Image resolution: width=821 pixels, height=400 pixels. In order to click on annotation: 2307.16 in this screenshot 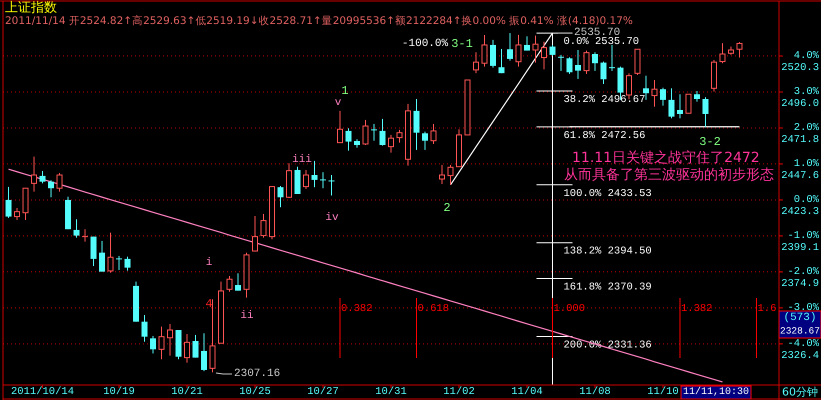, I will do `click(257, 374)`.